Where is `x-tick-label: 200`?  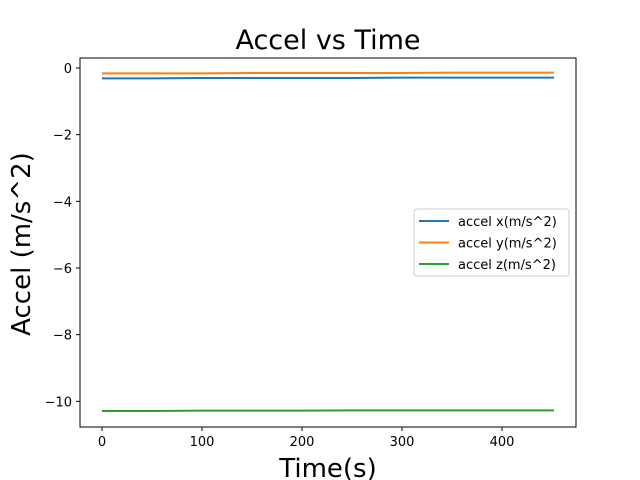 x-tick-label: 200 is located at coordinates (302, 442).